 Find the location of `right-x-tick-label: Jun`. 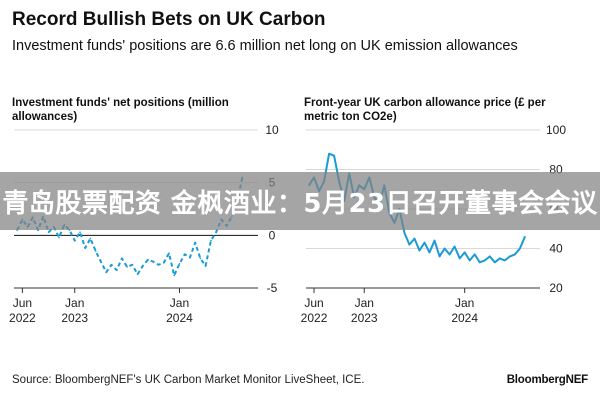

right-x-tick-label: Jun is located at coordinates (313, 303).